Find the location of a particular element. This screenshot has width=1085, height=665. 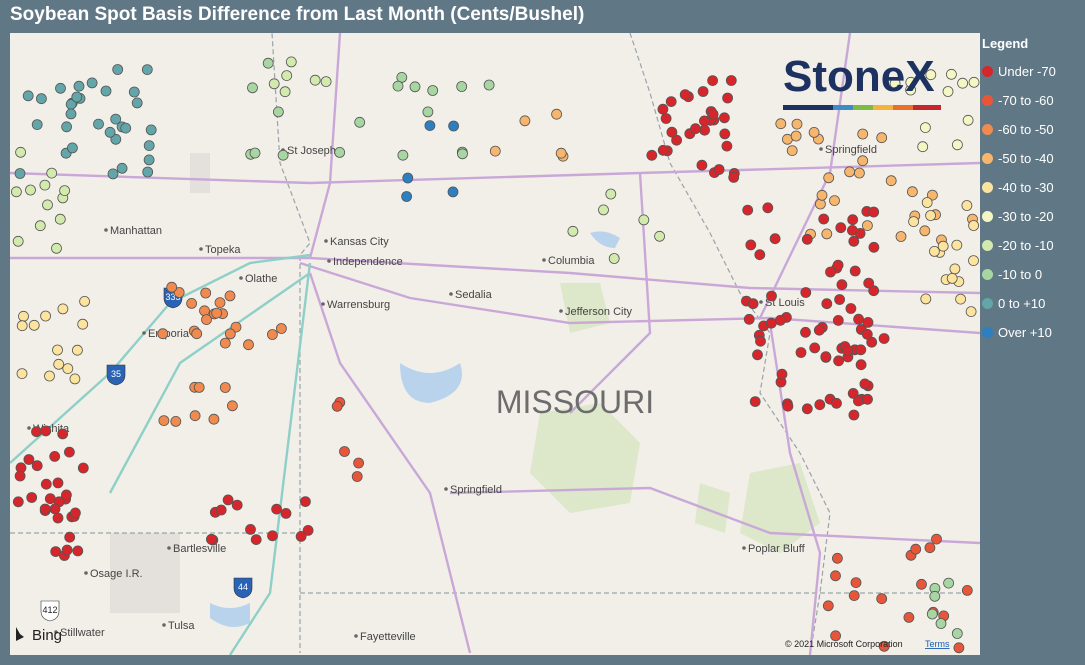

shield-label: 35 is located at coordinates (116, 374).